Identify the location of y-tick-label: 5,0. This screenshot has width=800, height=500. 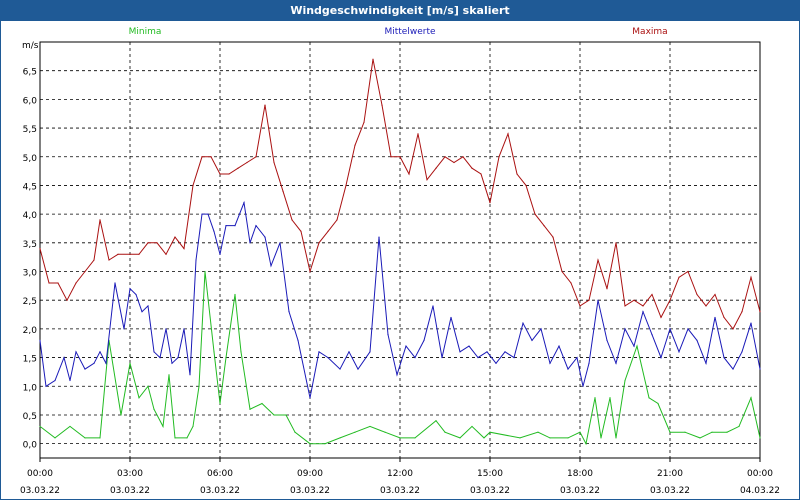
(30, 159).